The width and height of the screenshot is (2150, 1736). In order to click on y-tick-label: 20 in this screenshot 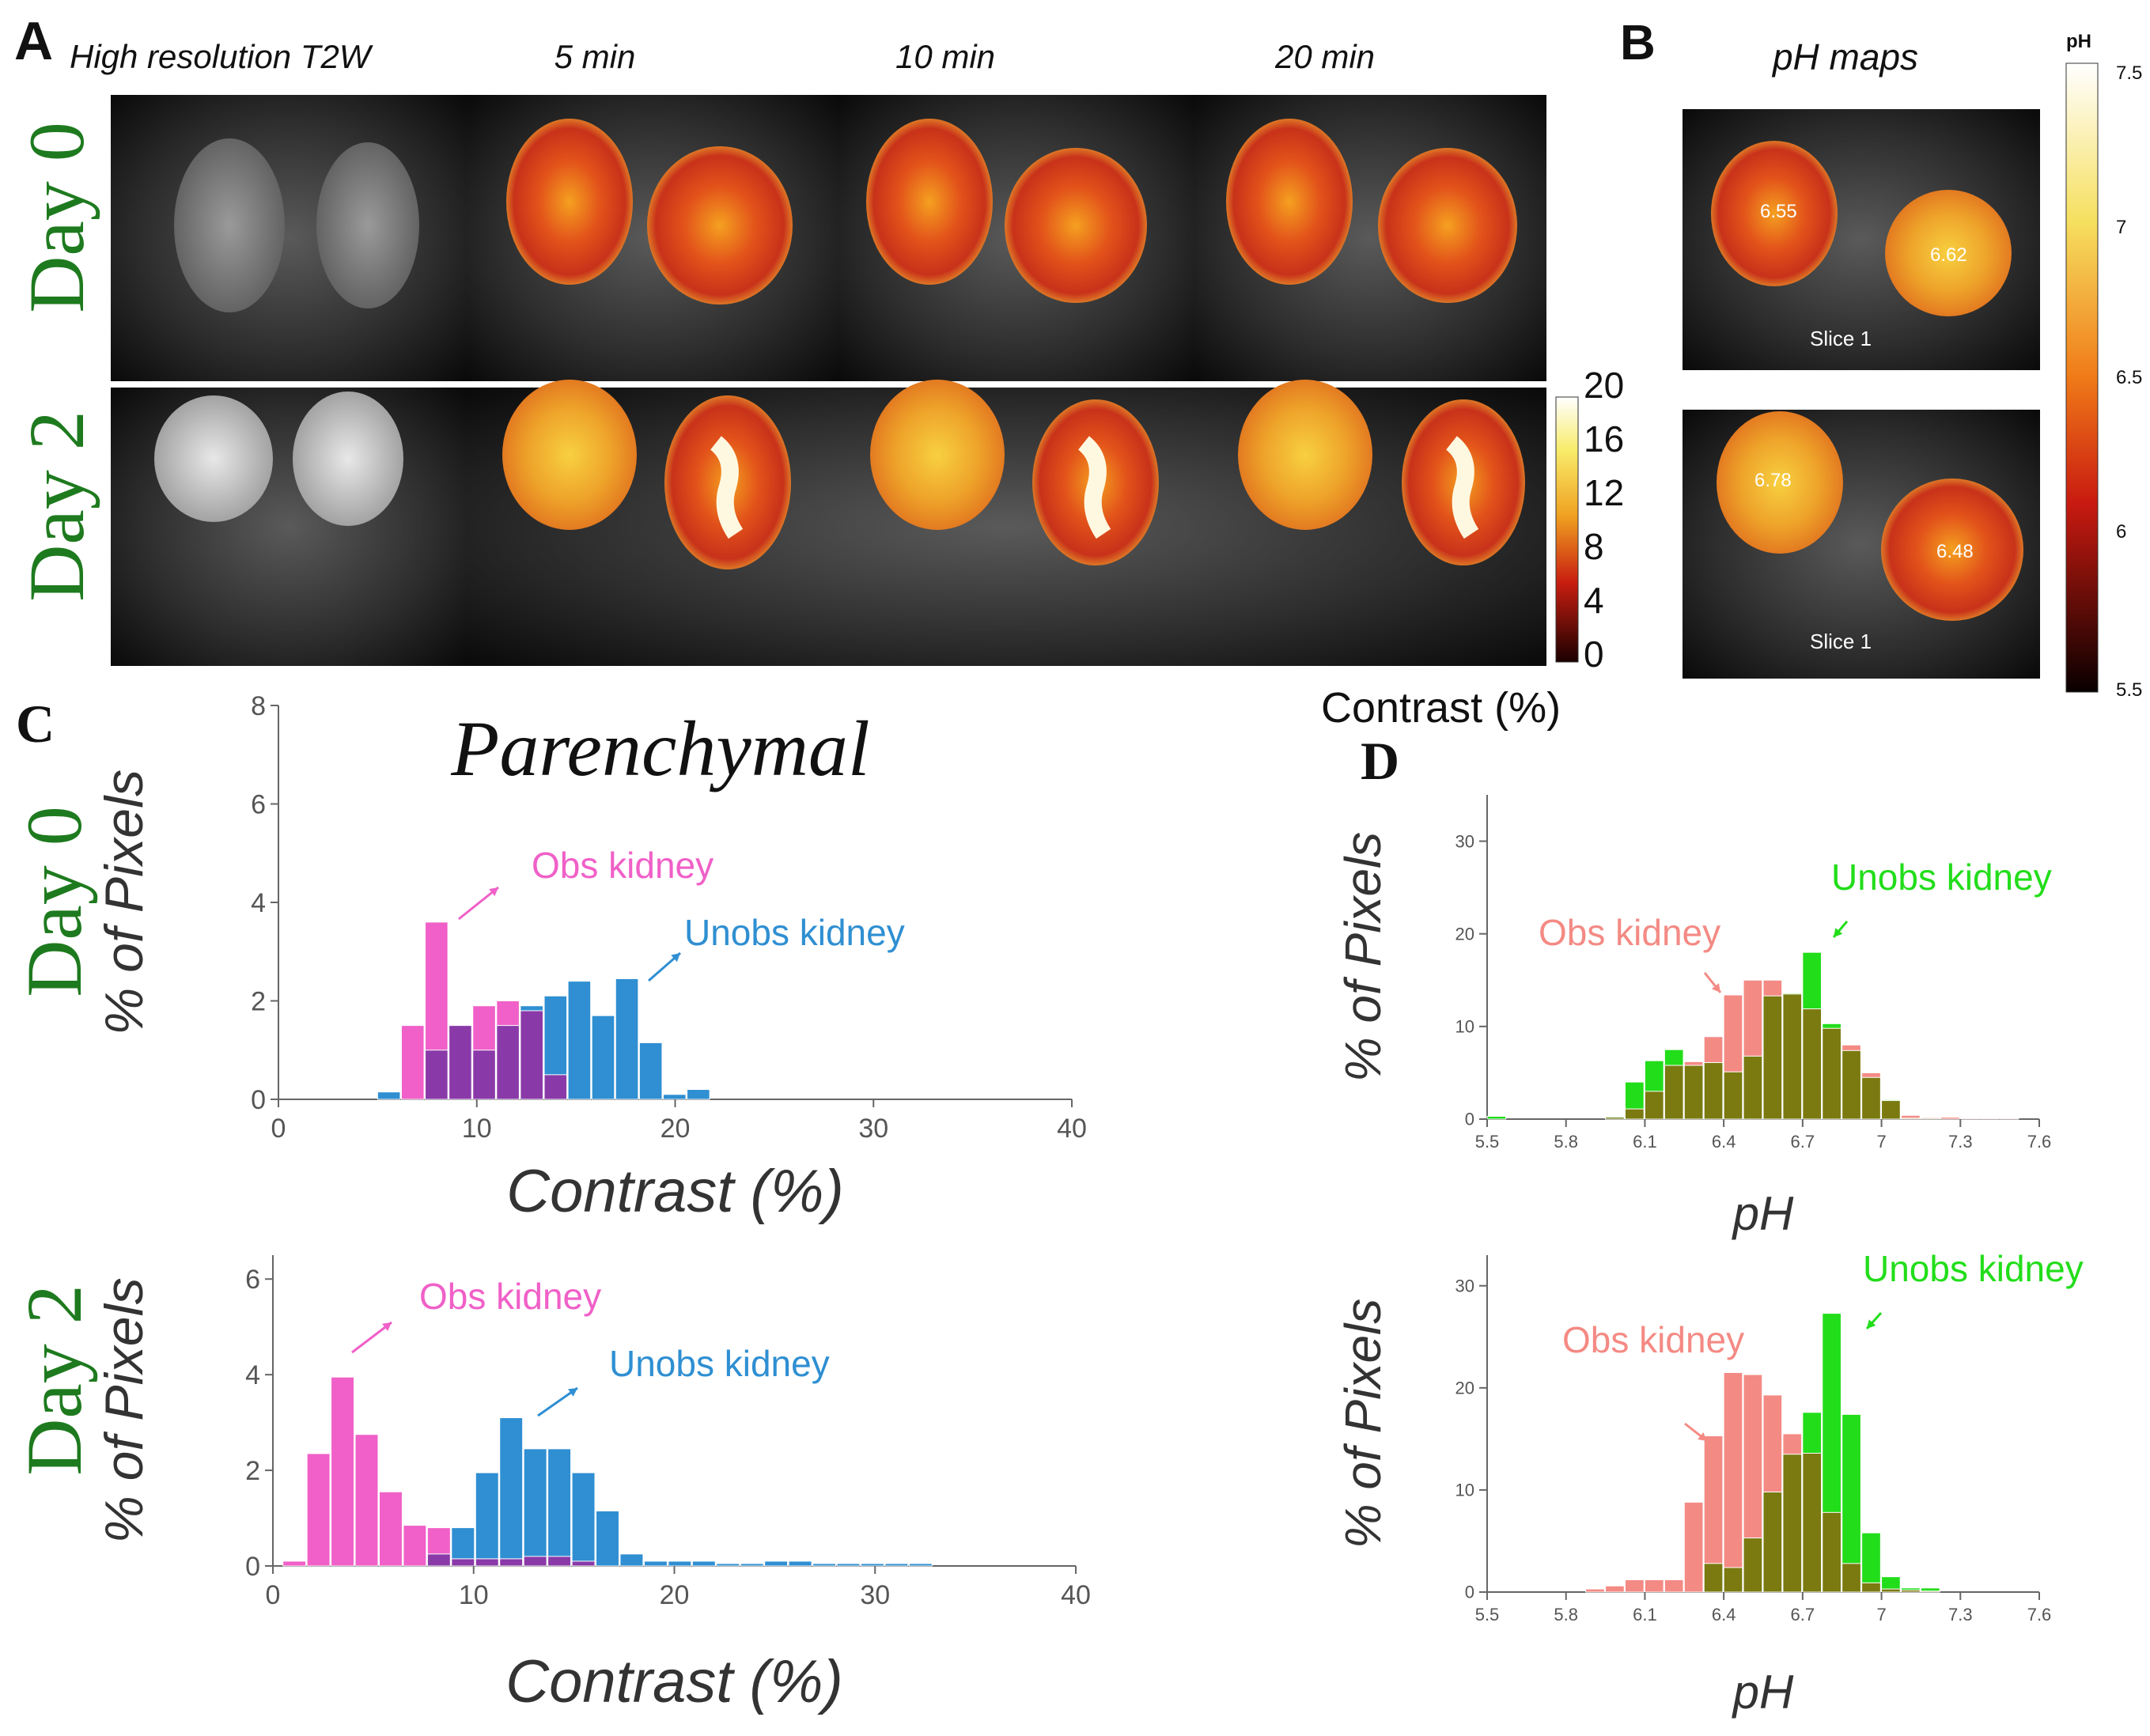, I will do `click(1464, 934)`.